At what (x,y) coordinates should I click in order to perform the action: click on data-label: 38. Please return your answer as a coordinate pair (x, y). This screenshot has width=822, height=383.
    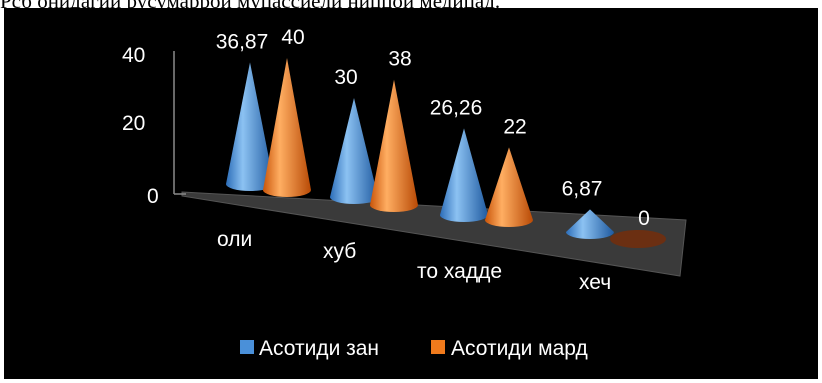
    Looking at the image, I should click on (399, 59).